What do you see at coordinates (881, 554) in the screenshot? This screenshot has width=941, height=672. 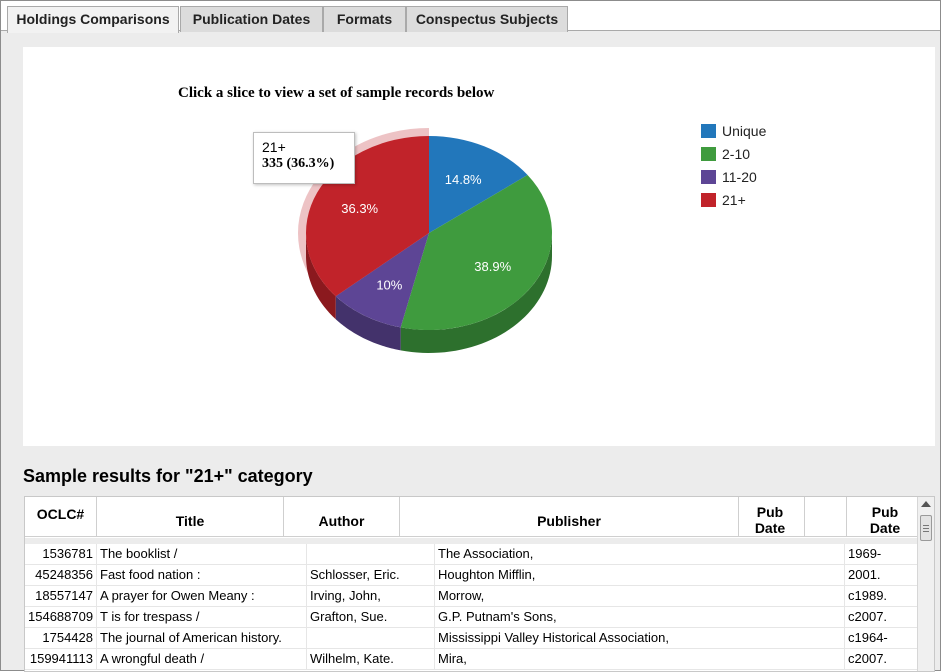 I see `cell-pub-date: 1969-` at bounding box center [881, 554].